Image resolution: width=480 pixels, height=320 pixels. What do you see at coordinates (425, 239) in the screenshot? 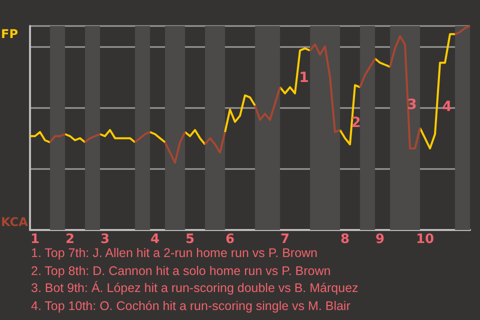
I see `x-tick-label: 10` at bounding box center [425, 239].